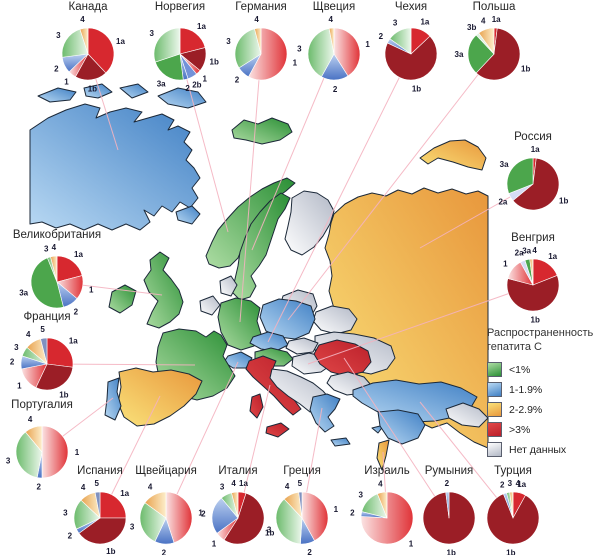  Describe the element at coordinates (449, 517) in the screenshot. I see `pie-chart-romania: 1b 2` at that location.